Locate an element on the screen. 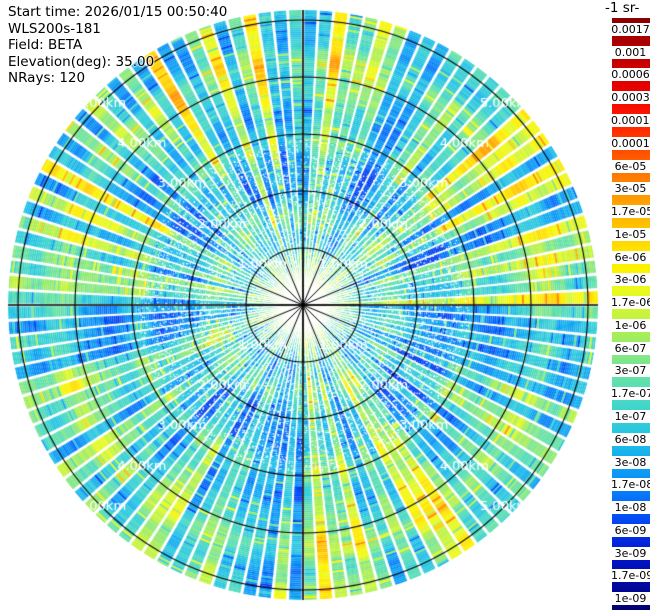  colorbar-tick-label: 1.7e-06 is located at coordinates (630, 303).